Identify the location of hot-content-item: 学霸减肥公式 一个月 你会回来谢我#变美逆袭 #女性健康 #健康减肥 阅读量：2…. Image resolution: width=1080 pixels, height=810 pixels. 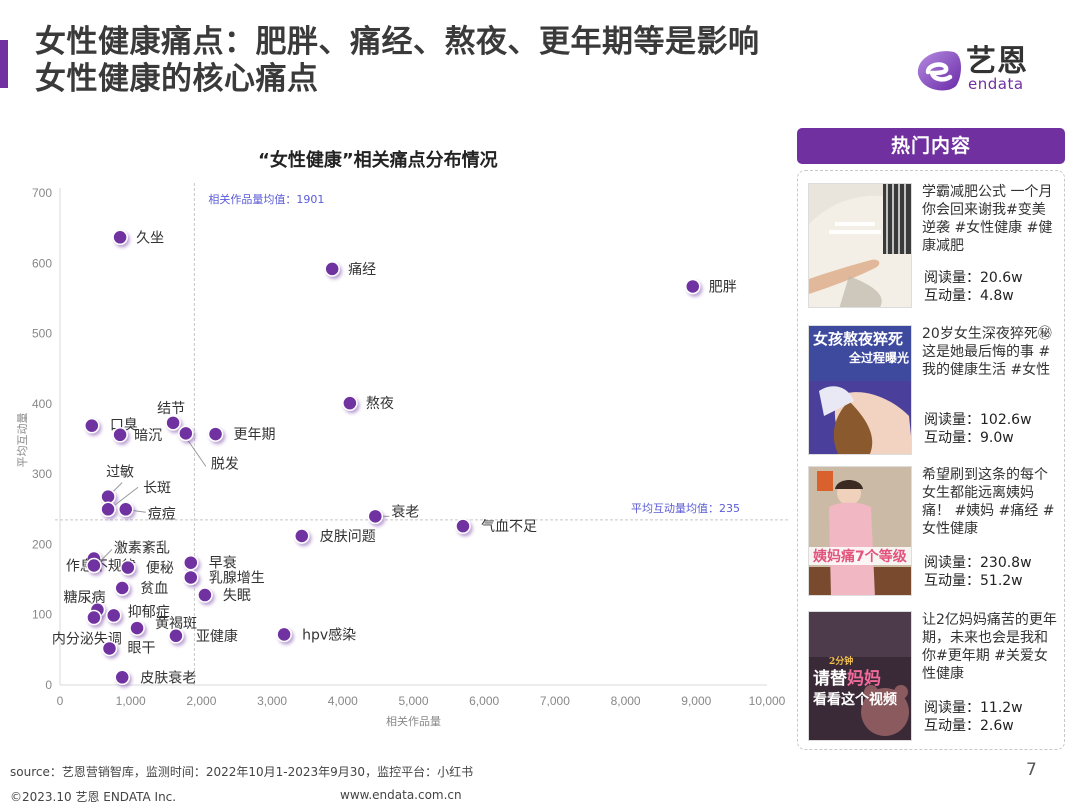
(933, 245).